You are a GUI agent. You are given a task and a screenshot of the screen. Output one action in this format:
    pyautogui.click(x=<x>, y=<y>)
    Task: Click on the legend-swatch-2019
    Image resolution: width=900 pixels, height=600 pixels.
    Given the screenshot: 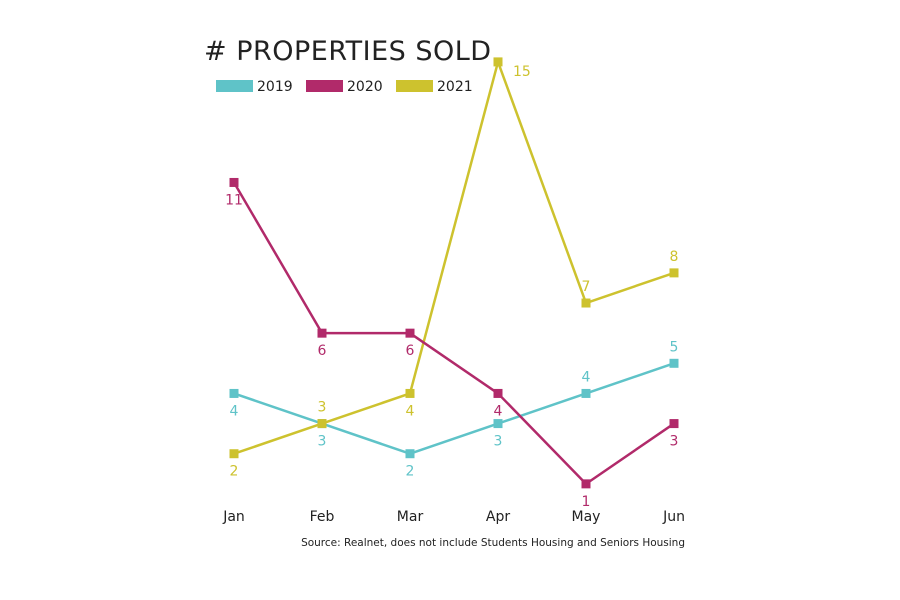 What is the action you would take?
    pyautogui.click(x=234, y=86)
    